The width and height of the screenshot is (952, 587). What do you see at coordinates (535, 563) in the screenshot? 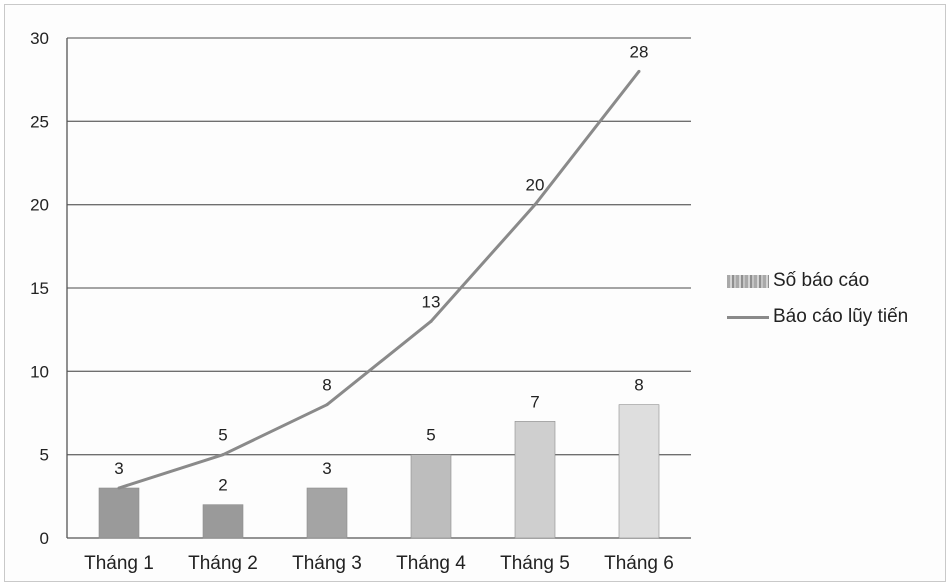
I see `x-tick-label: Tháng 5` at bounding box center [535, 563].